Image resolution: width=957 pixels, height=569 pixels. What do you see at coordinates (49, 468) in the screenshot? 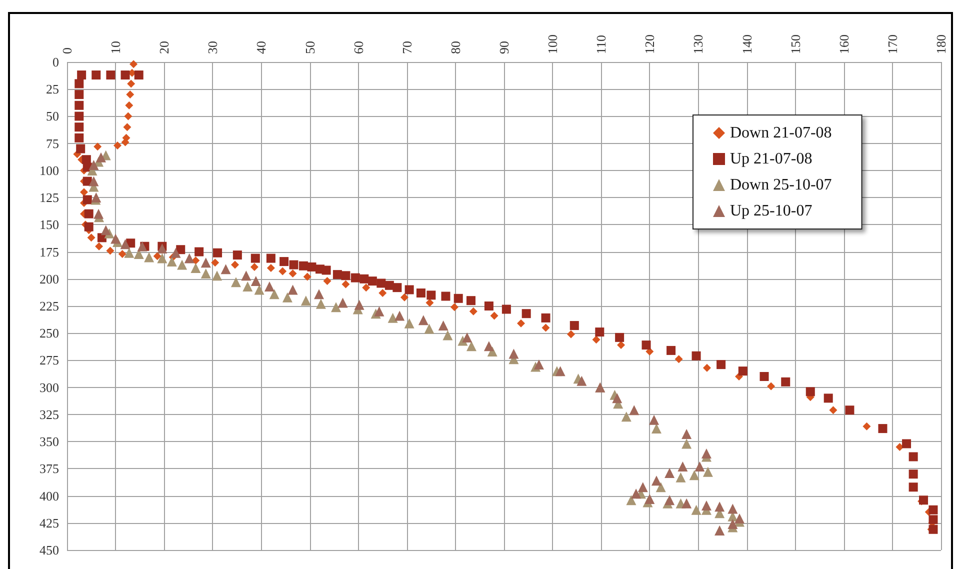
I see `y-tick-label: 375` at bounding box center [49, 468].